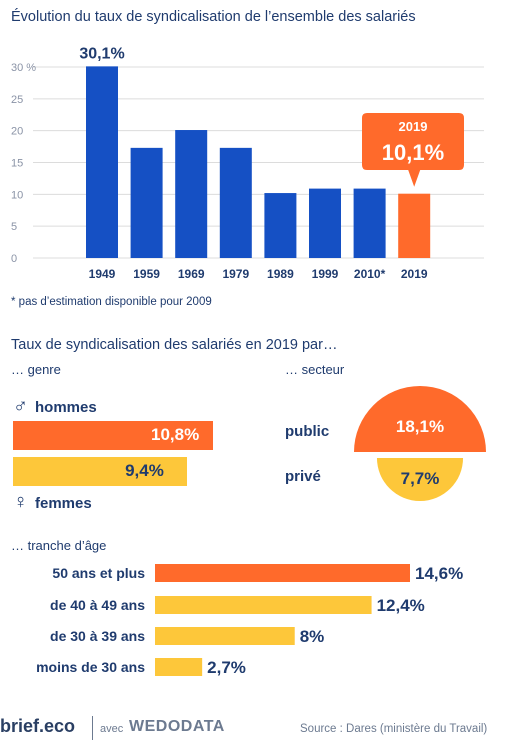 Image resolution: width=522 pixels, height=745 pixels. Describe the element at coordinates (303, 476) in the screenshot. I see `prive-label: privé` at that location.